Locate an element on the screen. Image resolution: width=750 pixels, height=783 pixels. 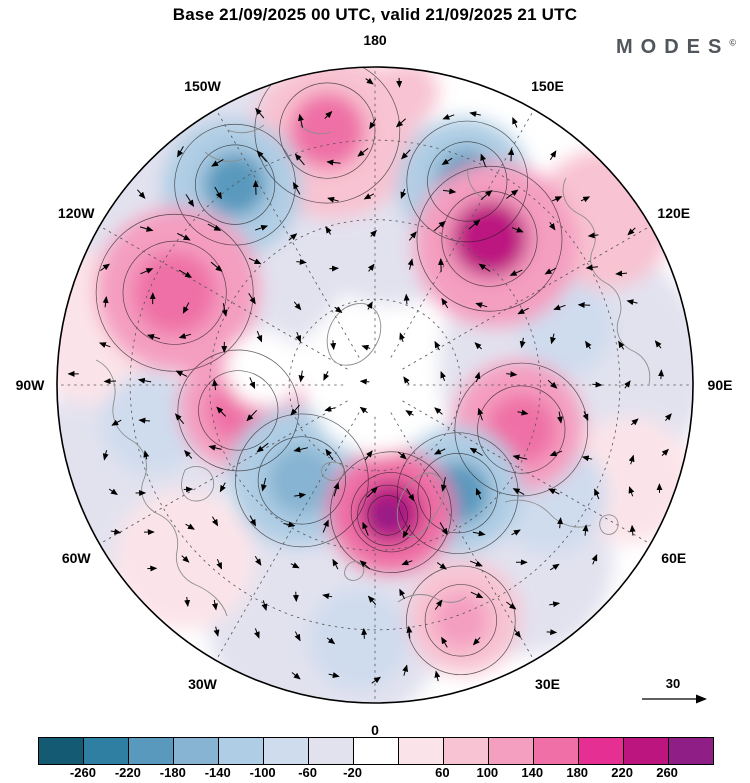
colorbar-tick-label: -180 is located at coordinates (172, 772).